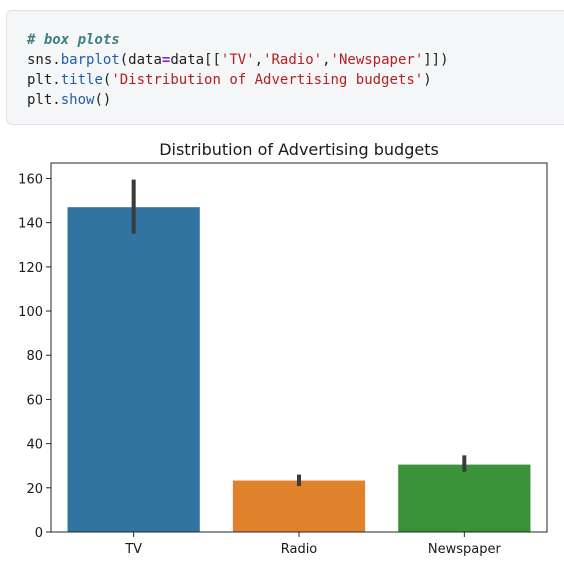  Describe the element at coordinates (40, 60) in the screenshot. I see `code-token: sns` at that location.